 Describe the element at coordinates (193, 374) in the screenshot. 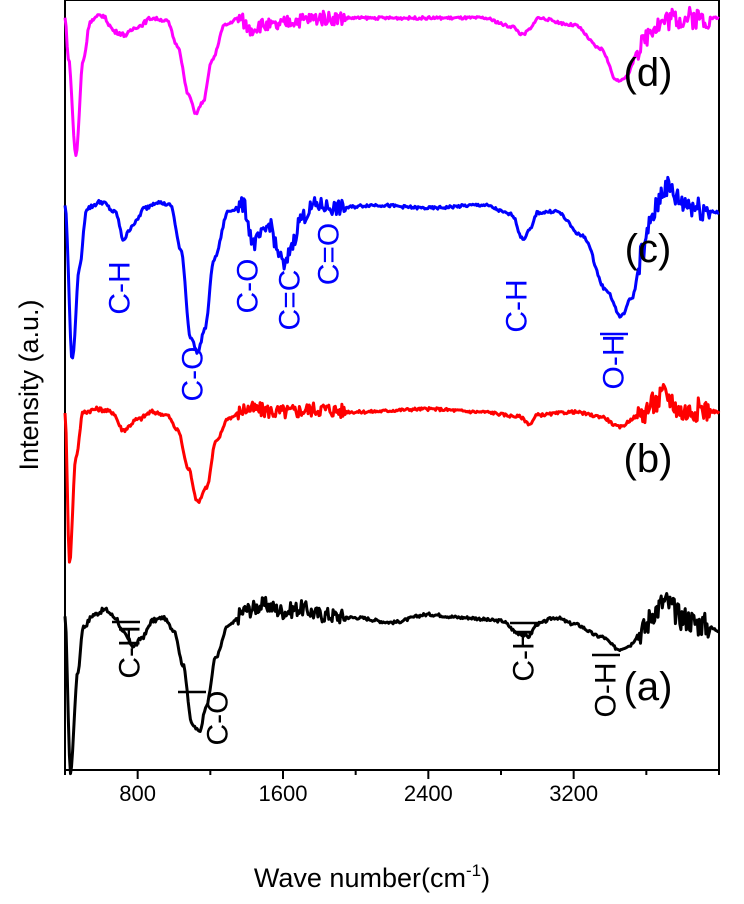

I see `annotation-c-o-5: C-O` at that location.